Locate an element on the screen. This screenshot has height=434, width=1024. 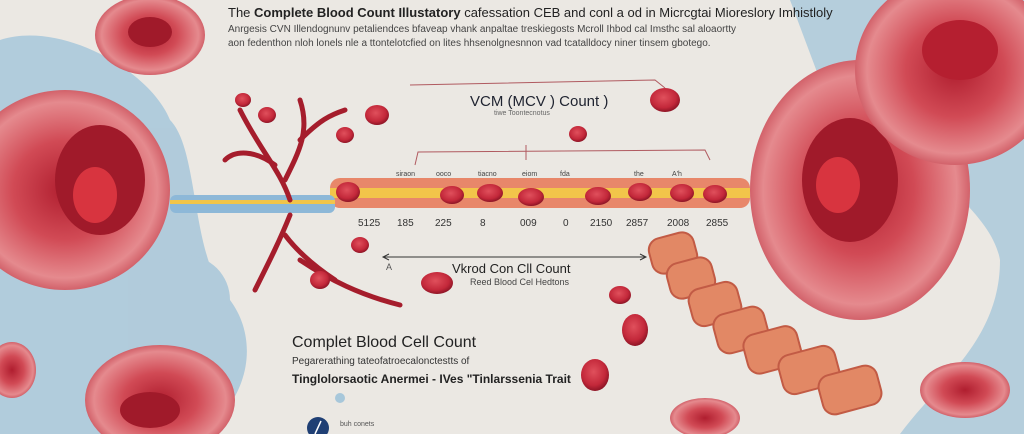
vessel-number: 185 is located at coordinates (405, 223).